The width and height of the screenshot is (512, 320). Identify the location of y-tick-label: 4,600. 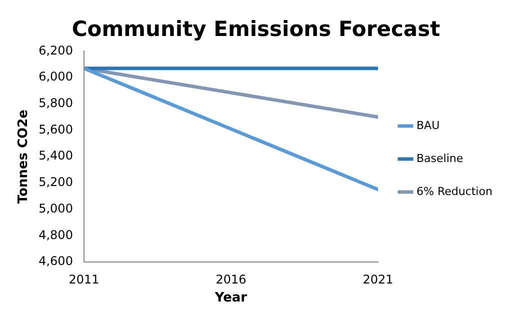
(55, 261).